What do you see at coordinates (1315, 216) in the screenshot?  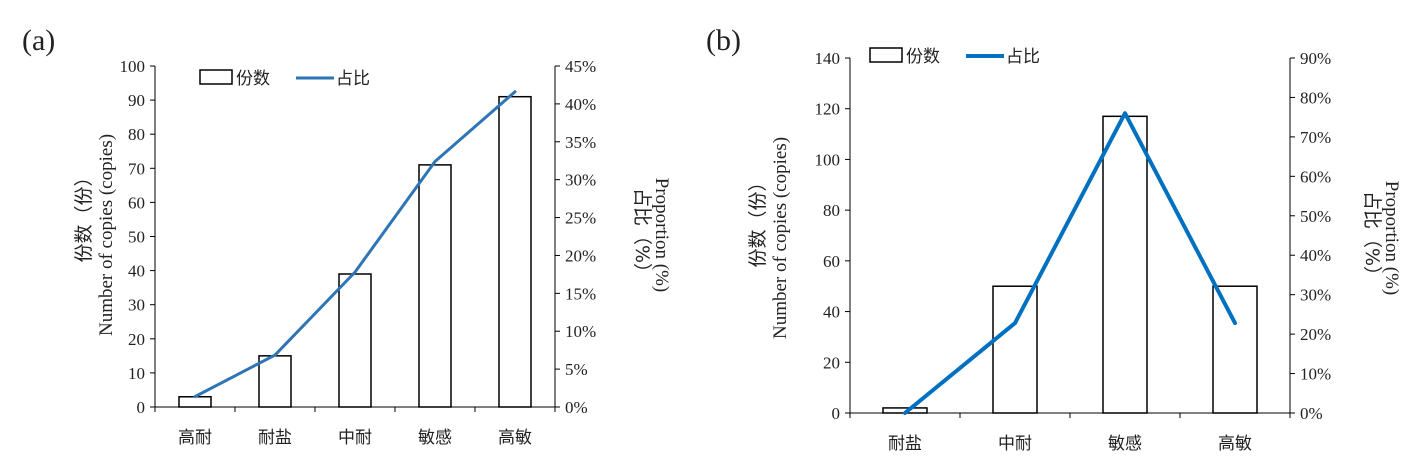 I see `y2-tick-label: 50%` at bounding box center [1315, 216].